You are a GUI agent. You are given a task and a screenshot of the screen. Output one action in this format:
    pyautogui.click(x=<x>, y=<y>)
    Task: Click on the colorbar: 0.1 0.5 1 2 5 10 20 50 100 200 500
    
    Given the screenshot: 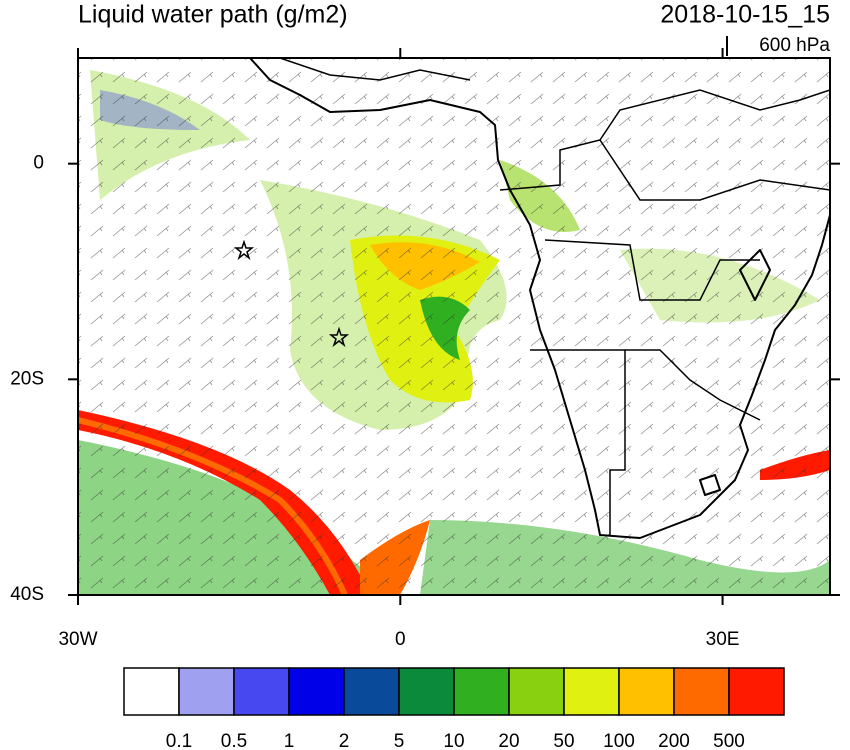 What is the action you would take?
    pyautogui.click(x=454, y=708)
    